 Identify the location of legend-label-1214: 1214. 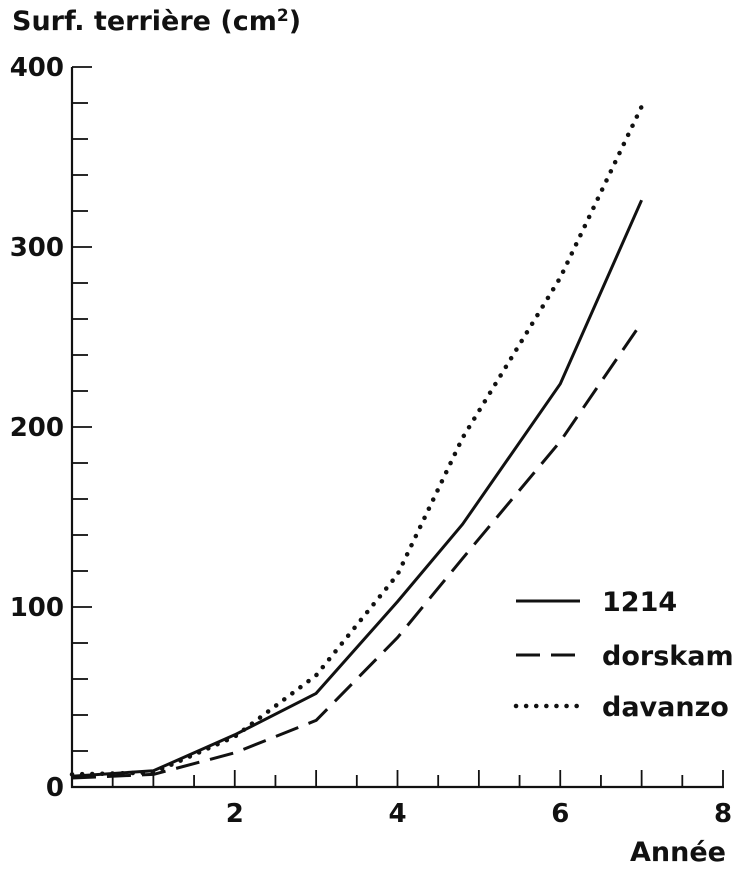
(639, 602).